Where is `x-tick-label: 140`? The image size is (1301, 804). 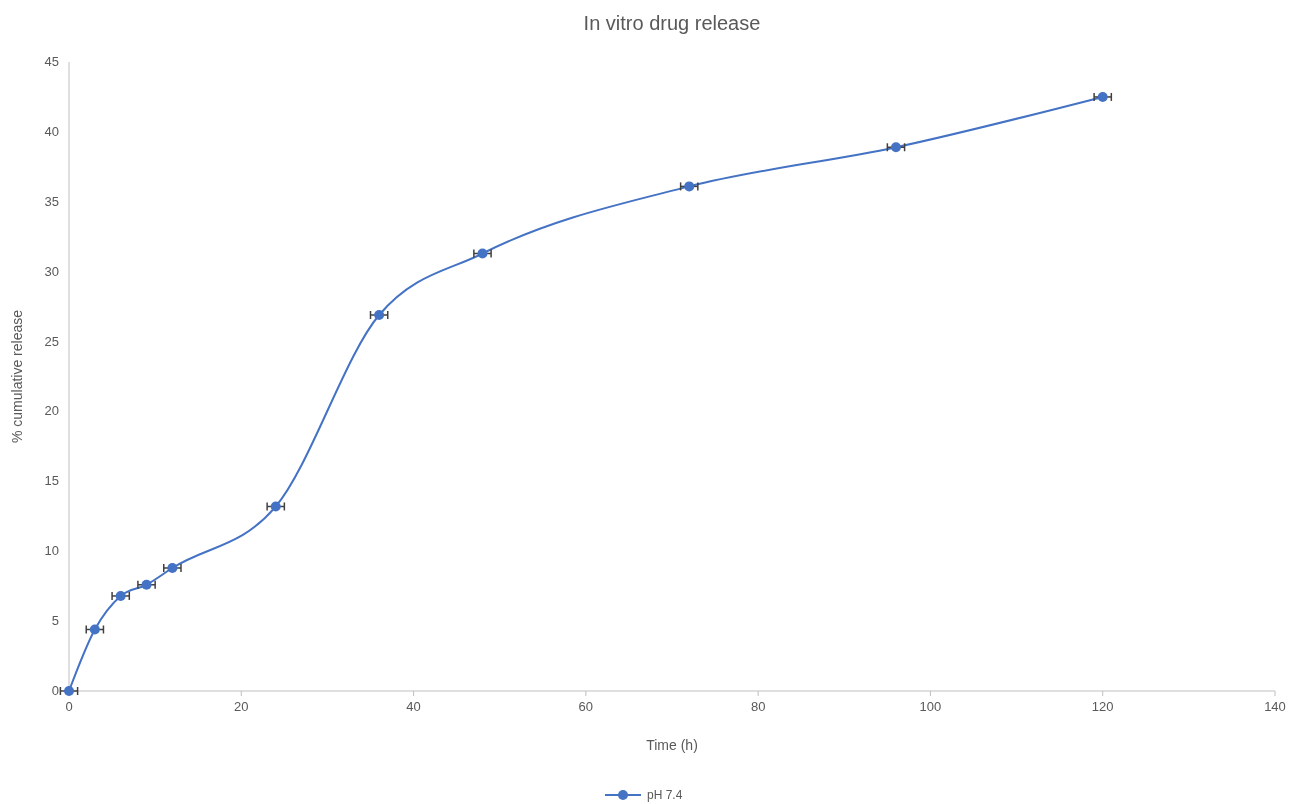 x-tick-label: 140 is located at coordinates (1275, 706).